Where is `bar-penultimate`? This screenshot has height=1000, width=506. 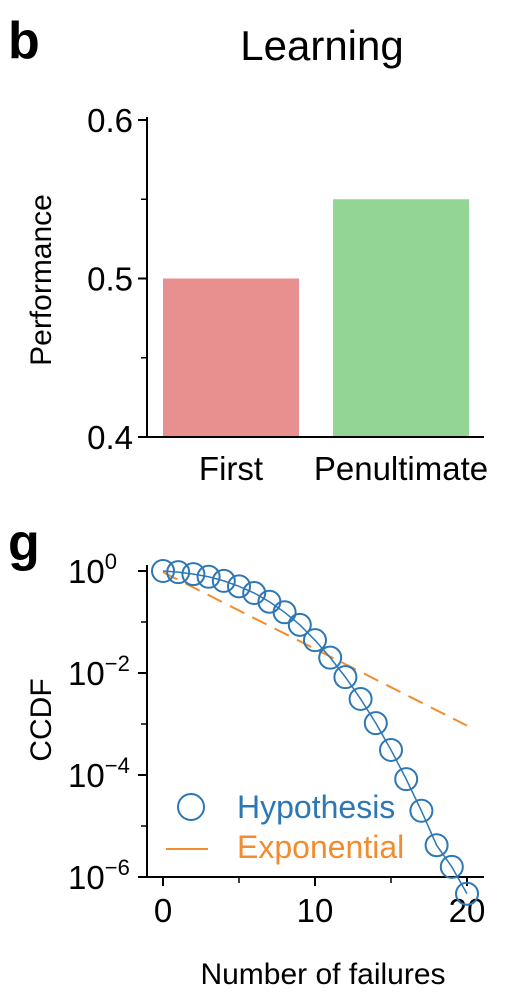 bar-penultimate is located at coordinates (401, 318).